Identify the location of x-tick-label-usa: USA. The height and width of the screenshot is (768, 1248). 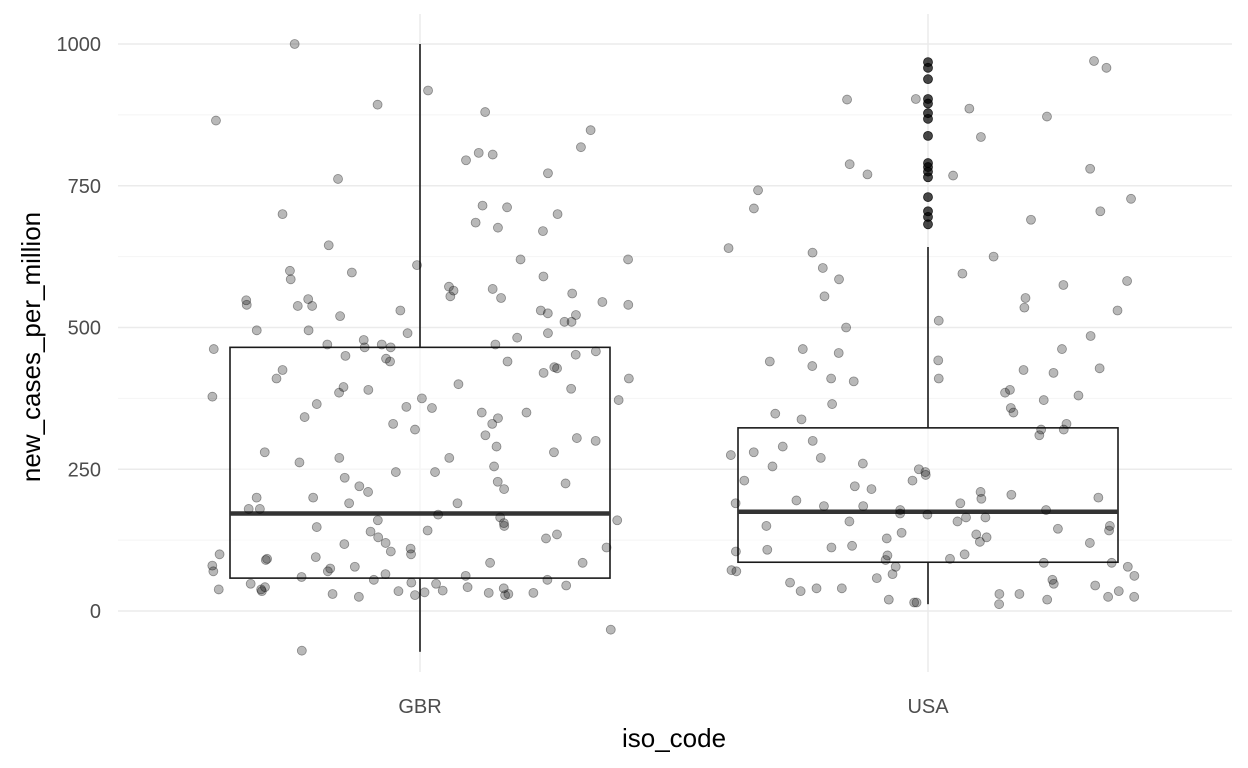
(928, 707).